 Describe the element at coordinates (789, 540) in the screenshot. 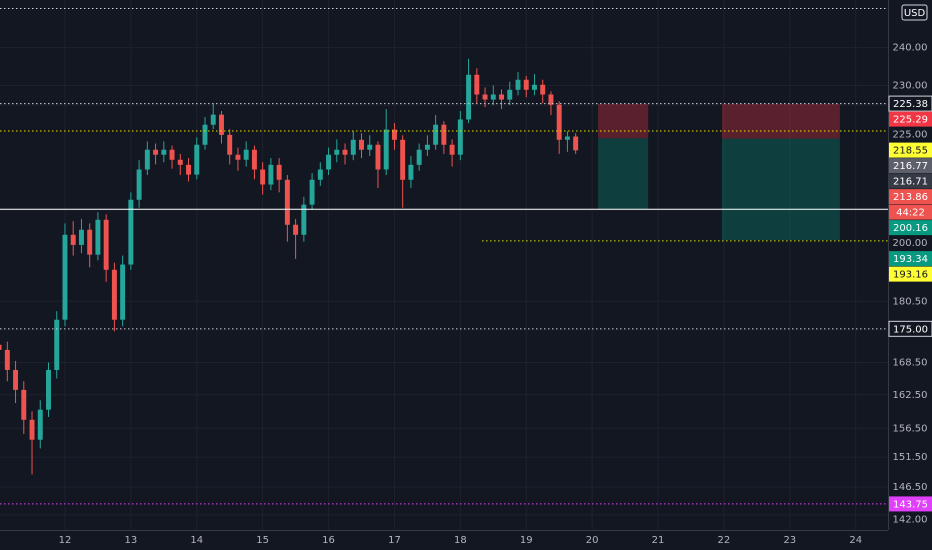

I see `x-tick-label: 23` at that location.